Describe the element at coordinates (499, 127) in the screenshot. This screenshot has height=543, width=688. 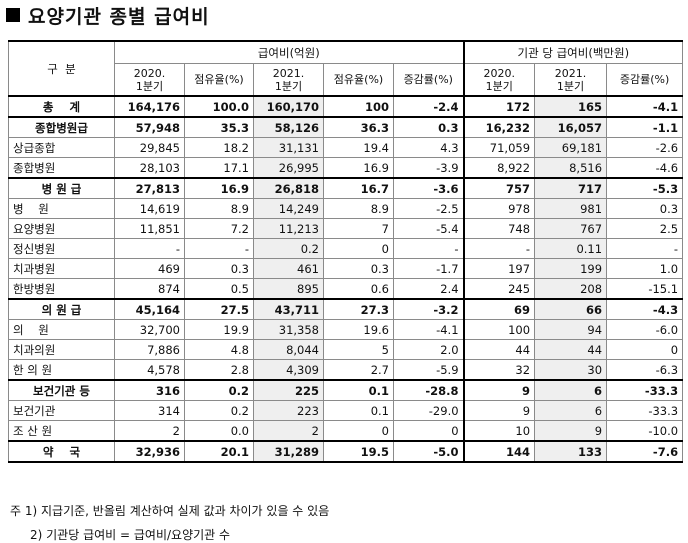
I see `table-cell: 16,232` at that location.